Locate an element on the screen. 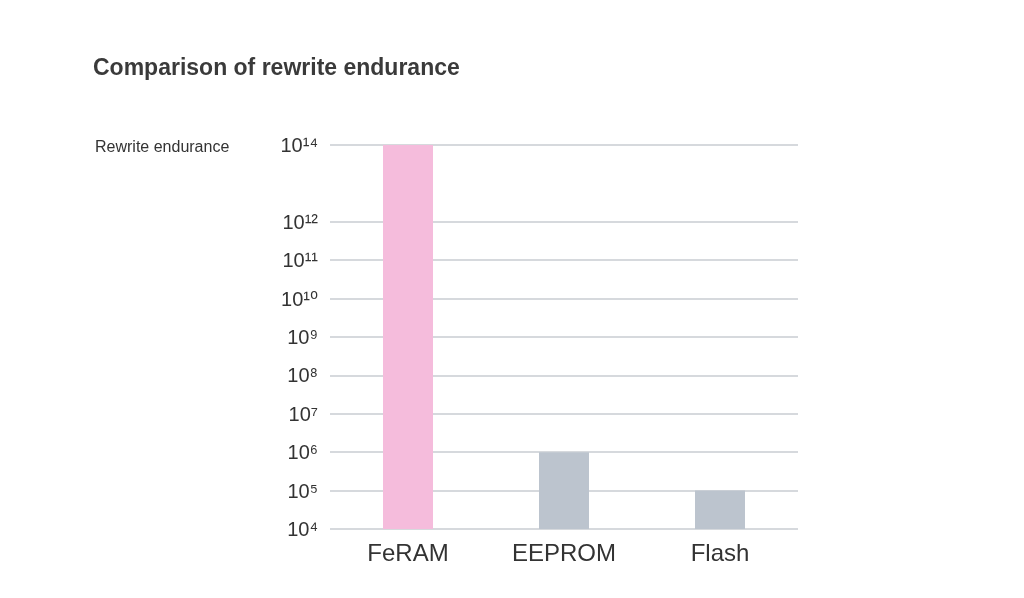  y-tick-label: 10⁹ is located at coordinates (302, 337).